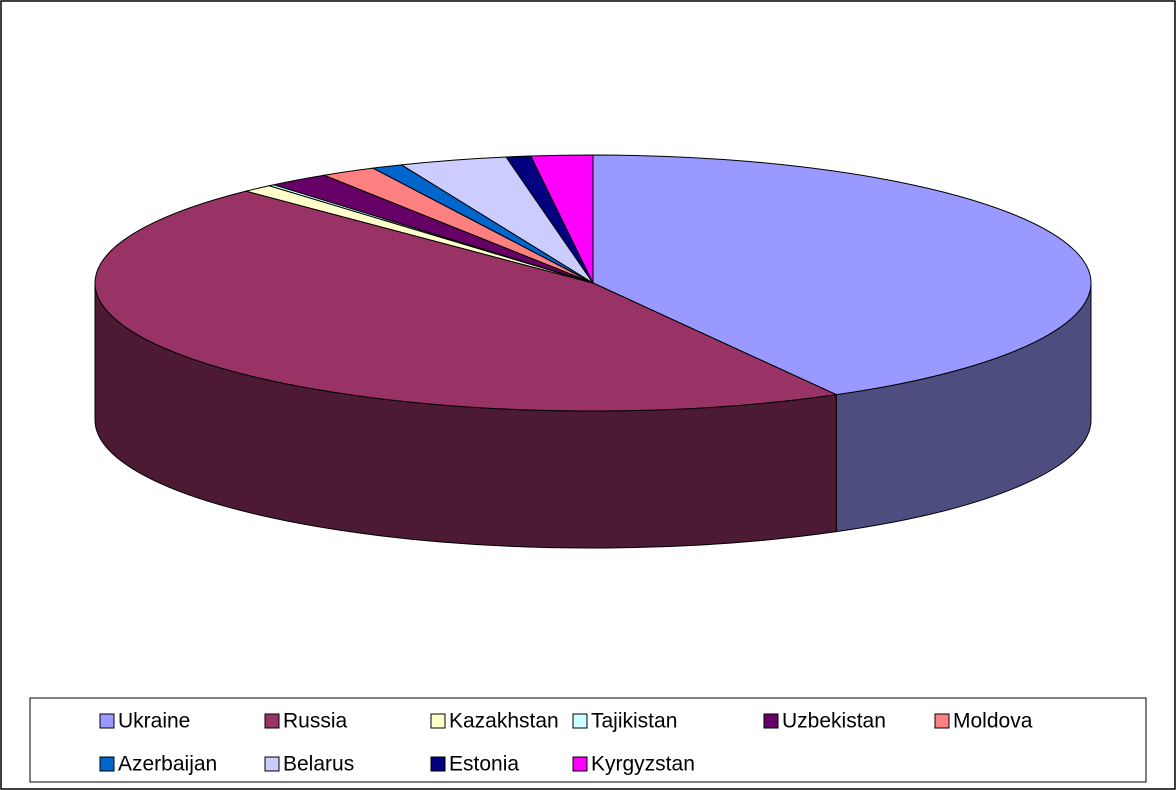 The image size is (1176, 790). What do you see at coordinates (634, 721) in the screenshot?
I see `legend-label: Tajikistan` at bounding box center [634, 721].